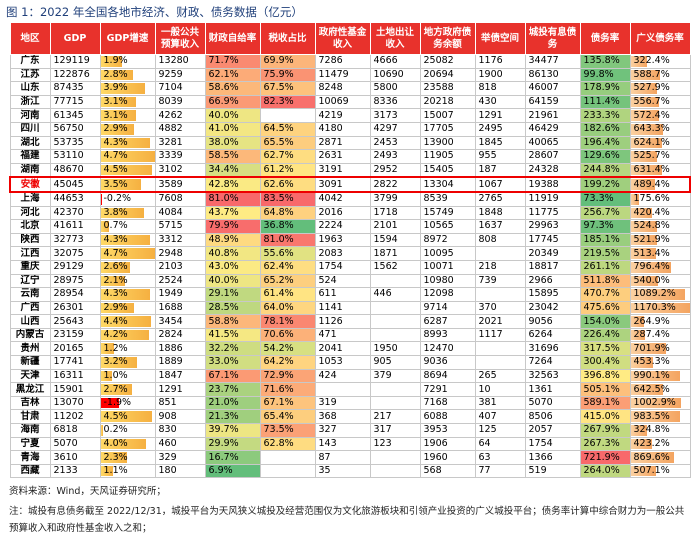 The height and width of the screenshot is (545, 700). Describe the element at coordinates (651, 362) in the screenshot. I see `cell-text: 453.3%` at that location.